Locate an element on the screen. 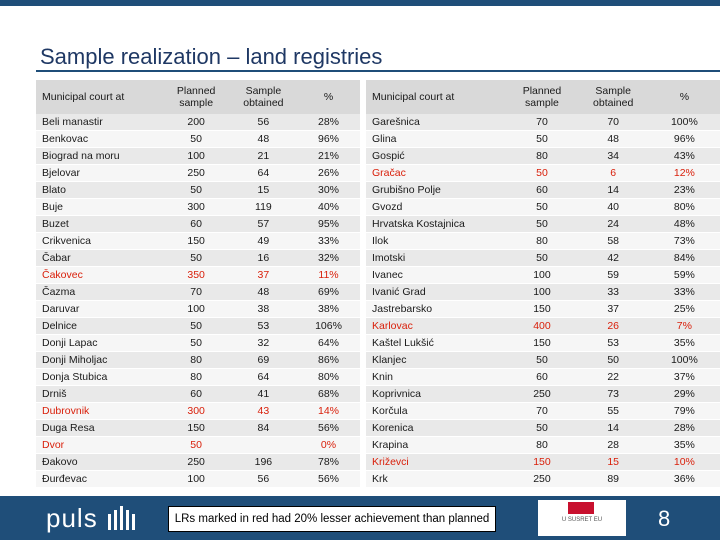  top-band is located at coordinates (360, 36).